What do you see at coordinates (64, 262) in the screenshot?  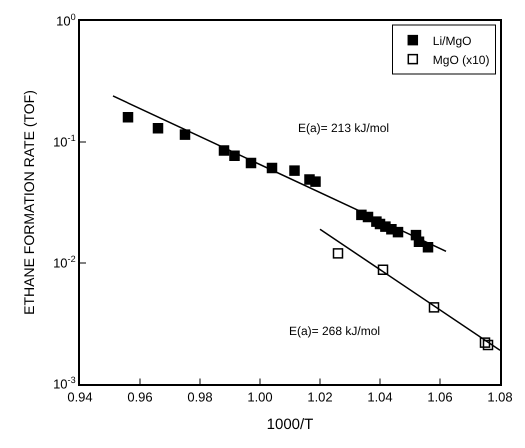 I see `y-tick-label: 10$^{-2}$` at bounding box center [64, 262].